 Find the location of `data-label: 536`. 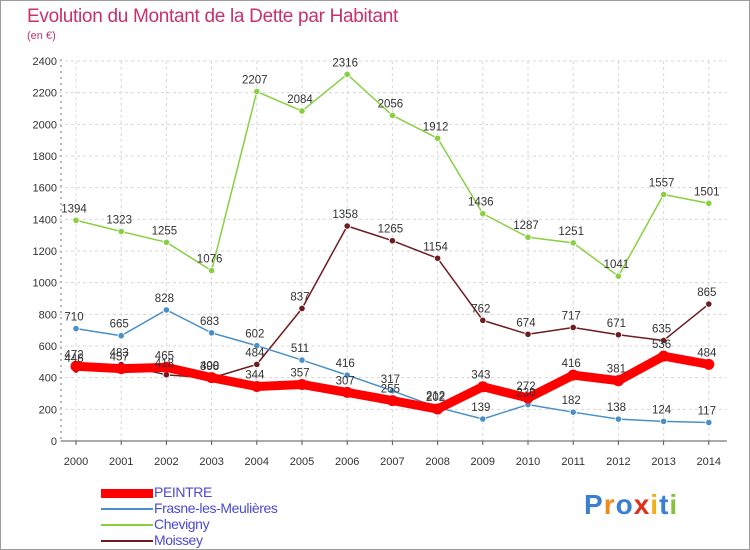

data-label: 536 is located at coordinates (661, 345).